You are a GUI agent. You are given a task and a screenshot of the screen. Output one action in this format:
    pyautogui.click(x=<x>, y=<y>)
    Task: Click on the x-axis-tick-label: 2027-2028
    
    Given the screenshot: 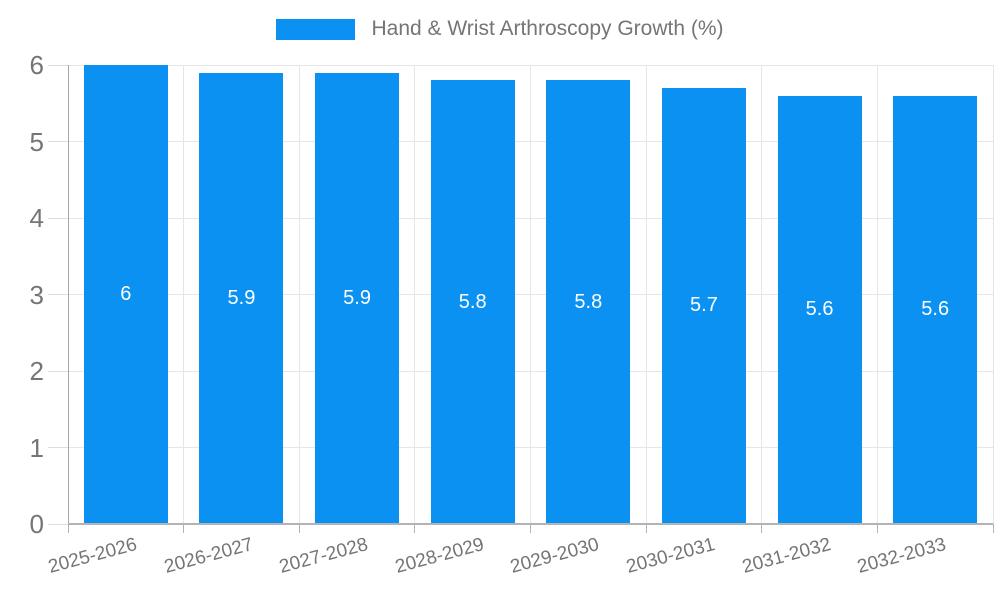 What is the action you would take?
    pyautogui.click(x=324, y=556)
    